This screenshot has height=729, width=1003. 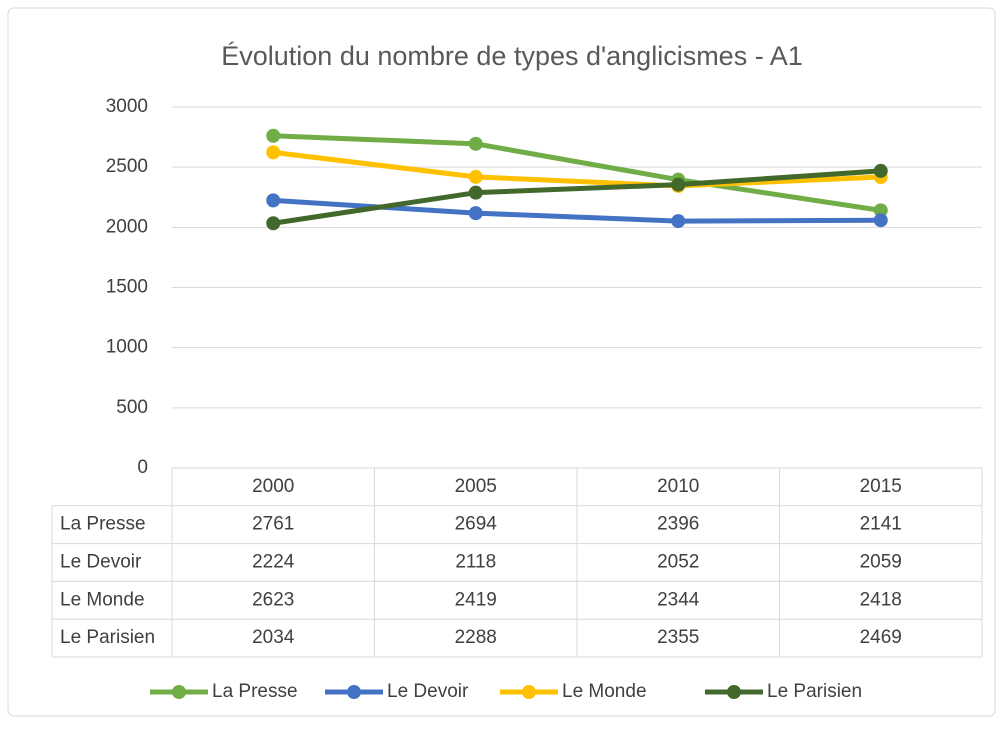 What do you see at coordinates (428, 691) in the screenshot?
I see `legend-label: Le Devoir` at bounding box center [428, 691].